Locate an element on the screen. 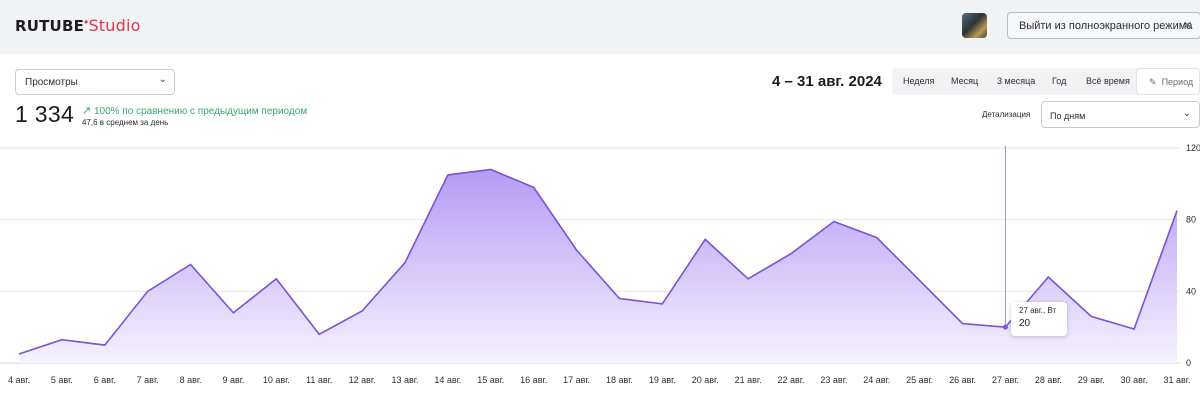  total-views: 1 334 is located at coordinates (45, 114).